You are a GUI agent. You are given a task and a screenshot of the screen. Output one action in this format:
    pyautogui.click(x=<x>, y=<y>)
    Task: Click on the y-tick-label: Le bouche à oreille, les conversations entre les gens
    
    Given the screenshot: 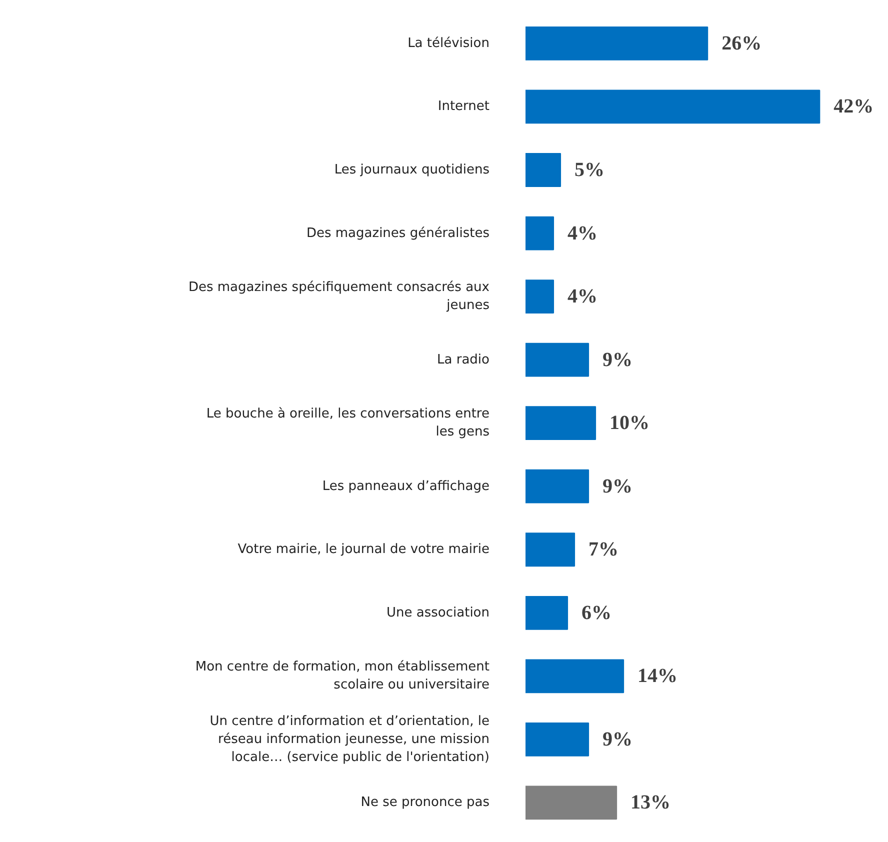 What is the action you would take?
    pyautogui.click(x=348, y=423)
    